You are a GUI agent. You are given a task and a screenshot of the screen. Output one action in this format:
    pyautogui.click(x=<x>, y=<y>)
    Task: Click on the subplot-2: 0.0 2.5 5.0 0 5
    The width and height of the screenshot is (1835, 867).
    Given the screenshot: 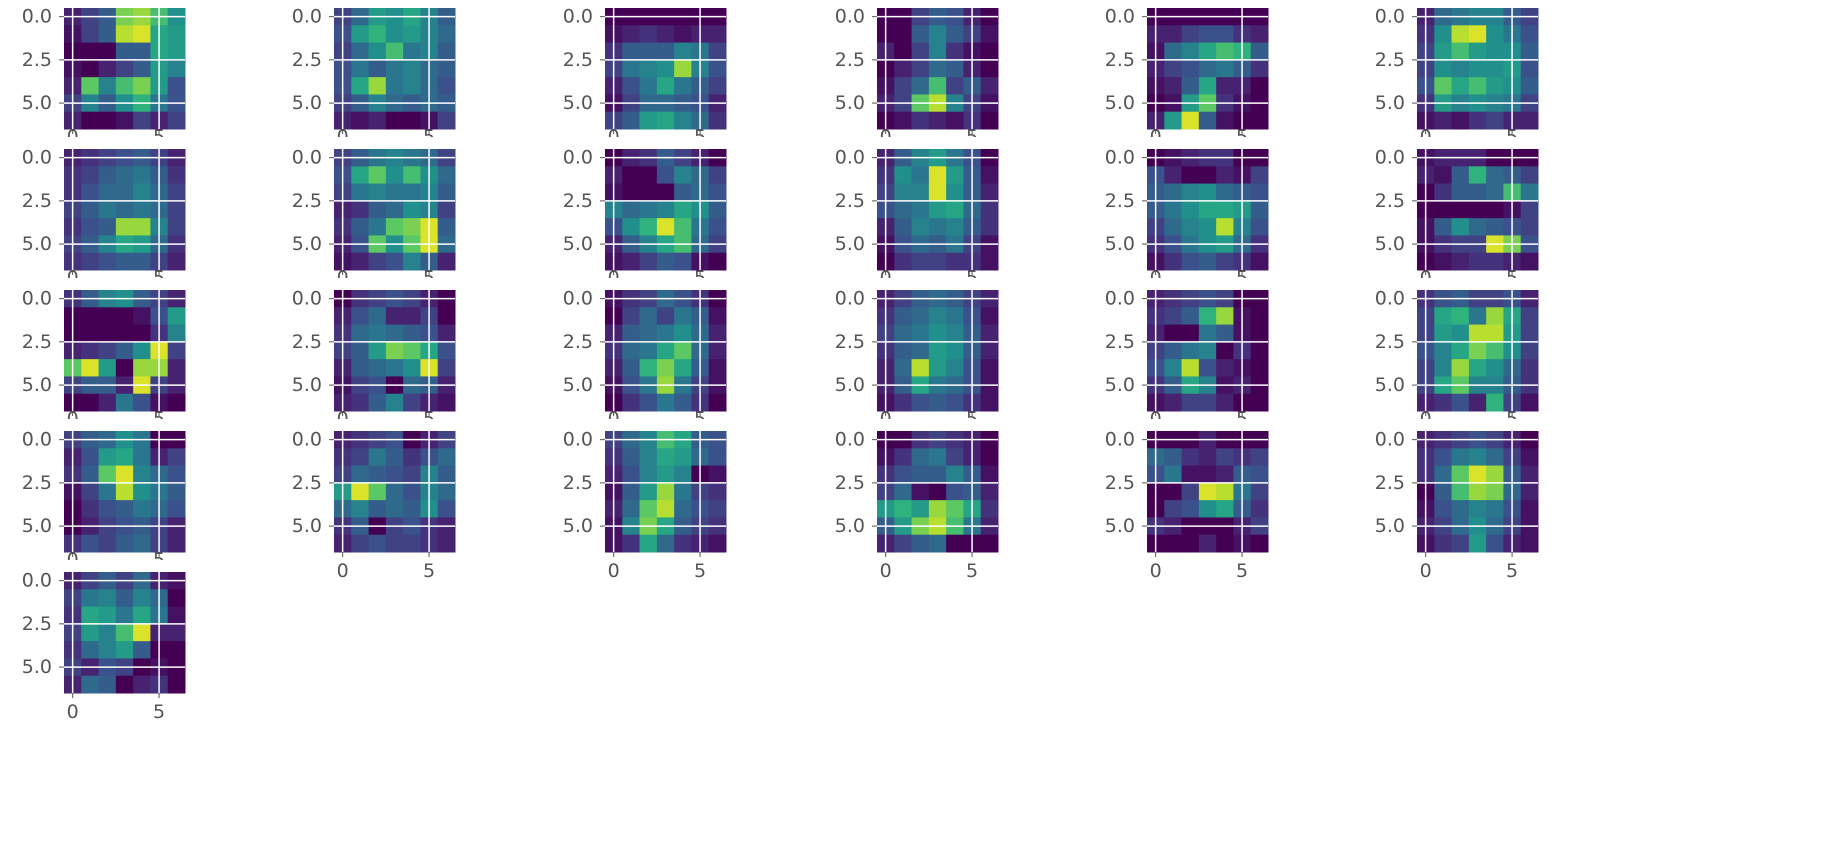 What is the action you would take?
    pyautogui.click(x=374, y=71)
    